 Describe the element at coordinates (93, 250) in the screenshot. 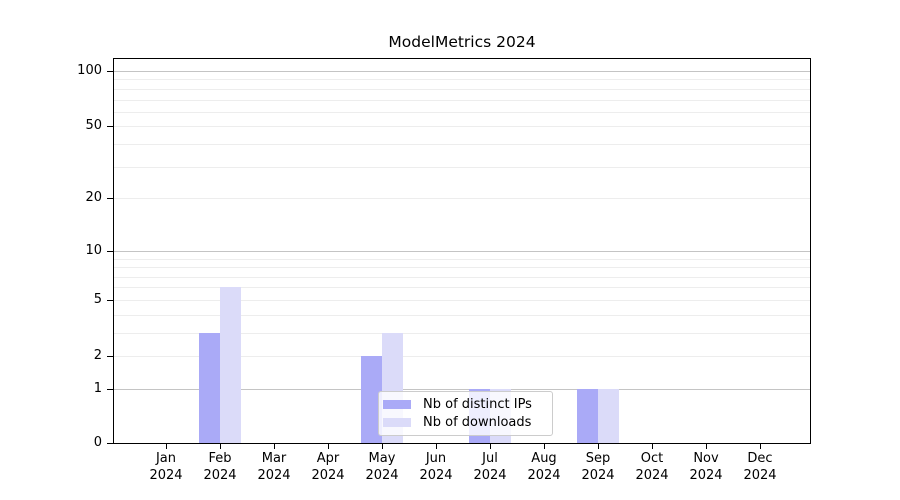

I see `y-tick-label-10: 10` at that location.